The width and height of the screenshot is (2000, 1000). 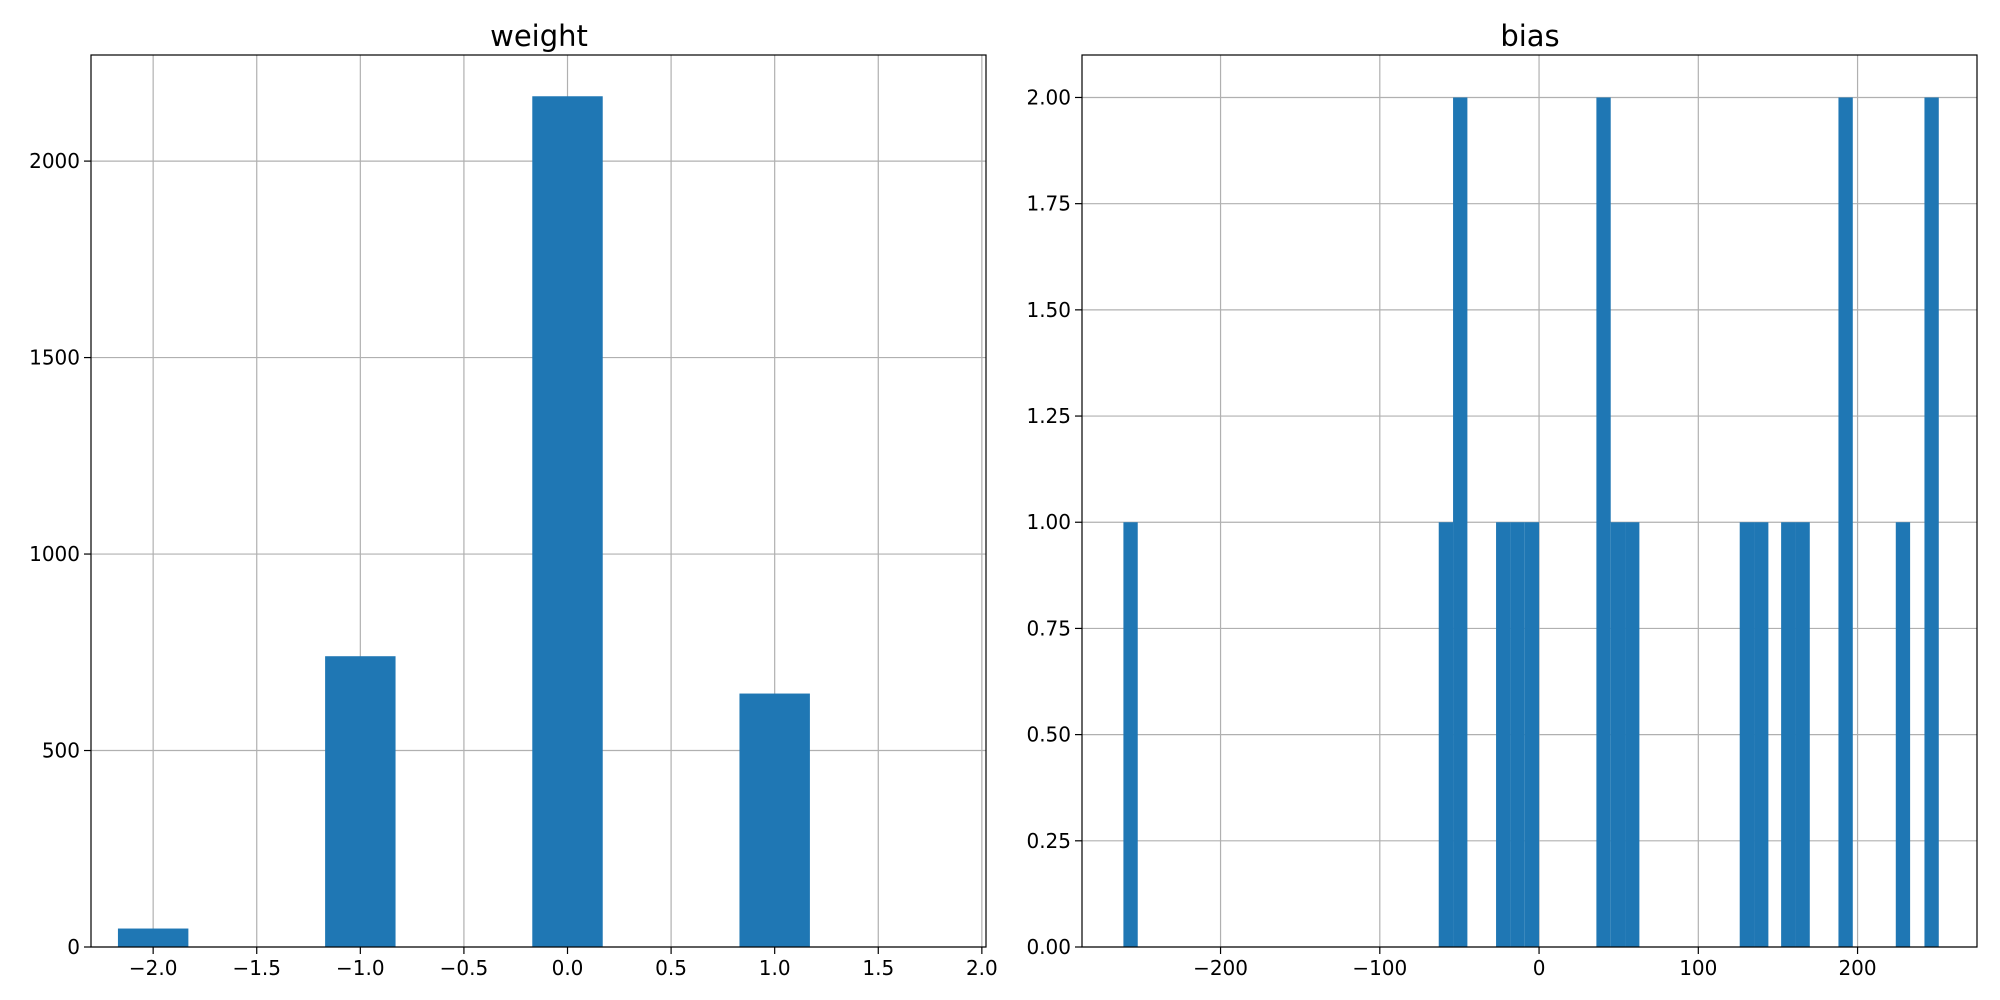 I want to click on bias-chart-title: bias, so click(x=1529, y=36).